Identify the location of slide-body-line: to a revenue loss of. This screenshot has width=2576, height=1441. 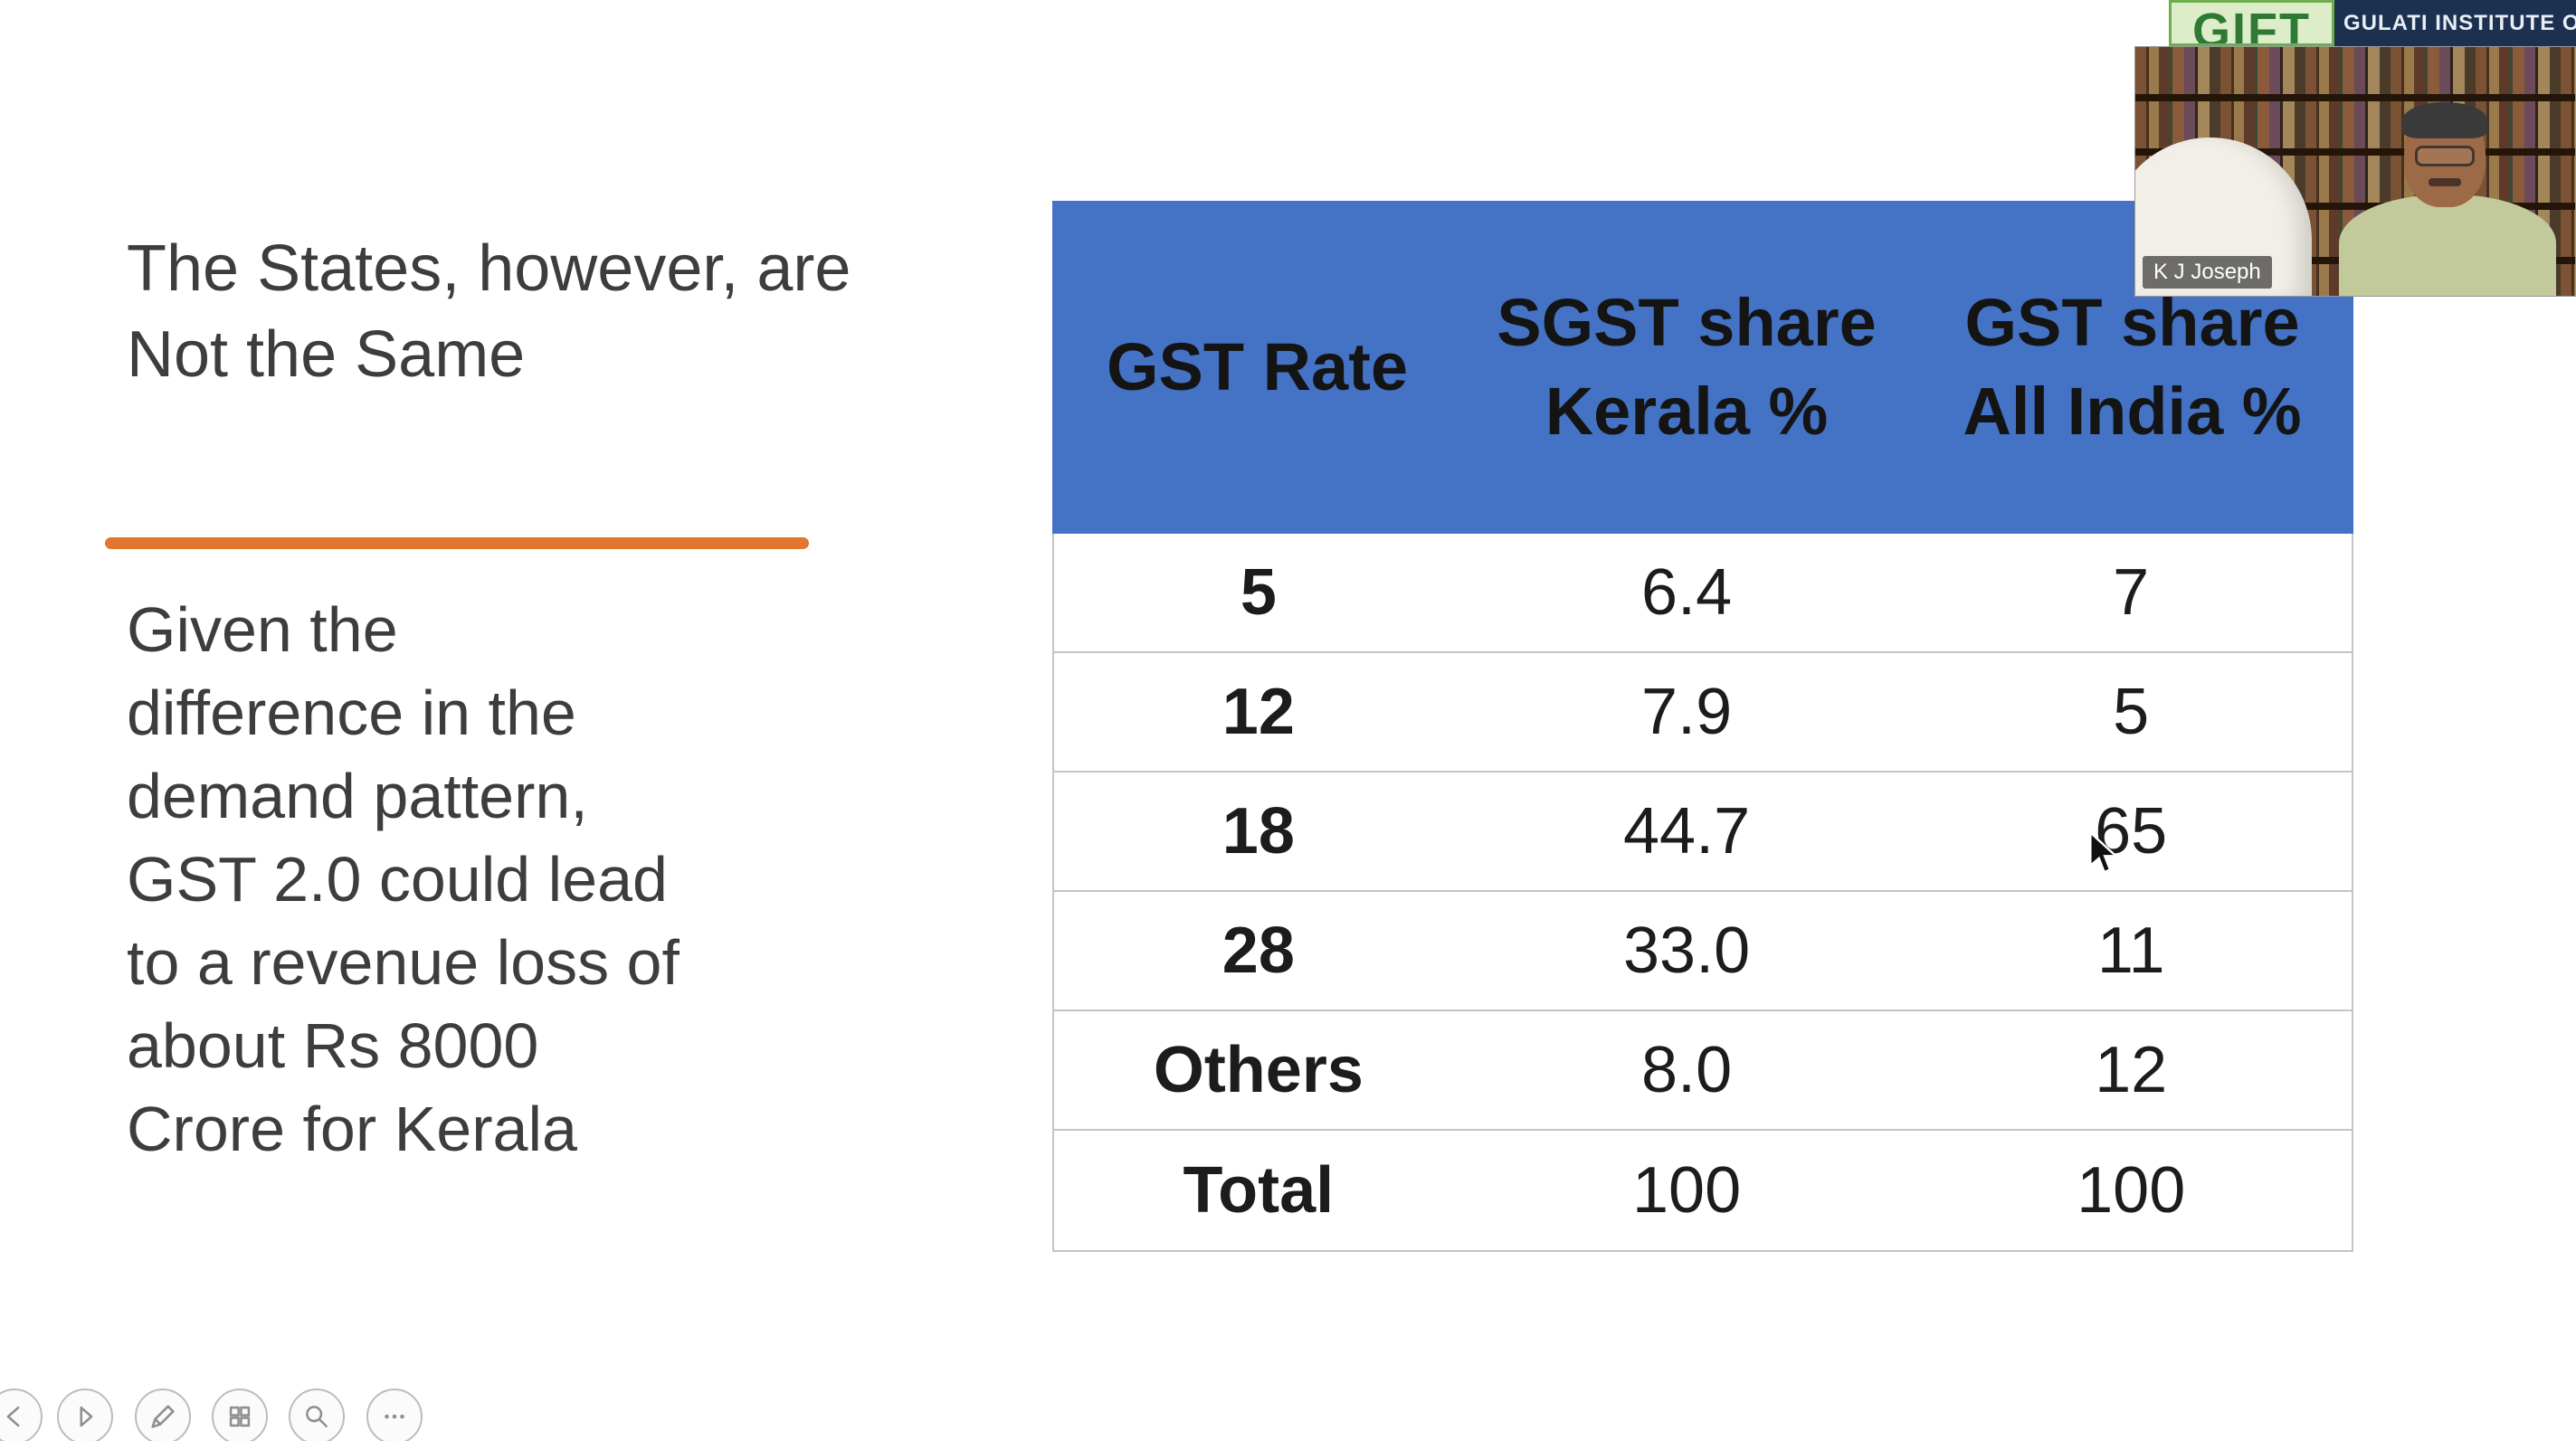
(403, 962).